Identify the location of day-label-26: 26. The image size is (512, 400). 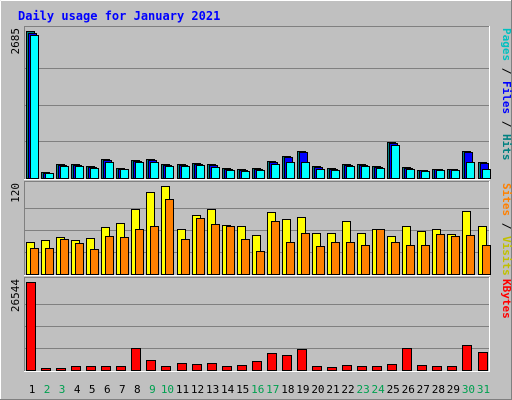
(408, 389).